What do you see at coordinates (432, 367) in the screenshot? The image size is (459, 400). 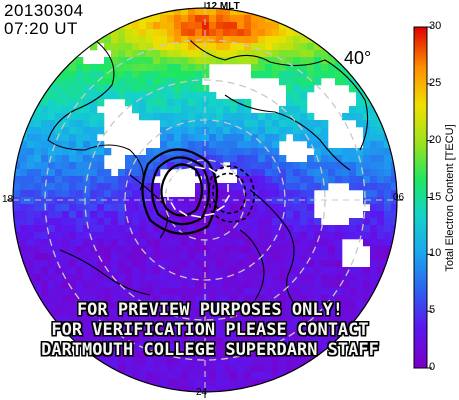 I see `colorbar-tick-label: 0` at bounding box center [432, 367].